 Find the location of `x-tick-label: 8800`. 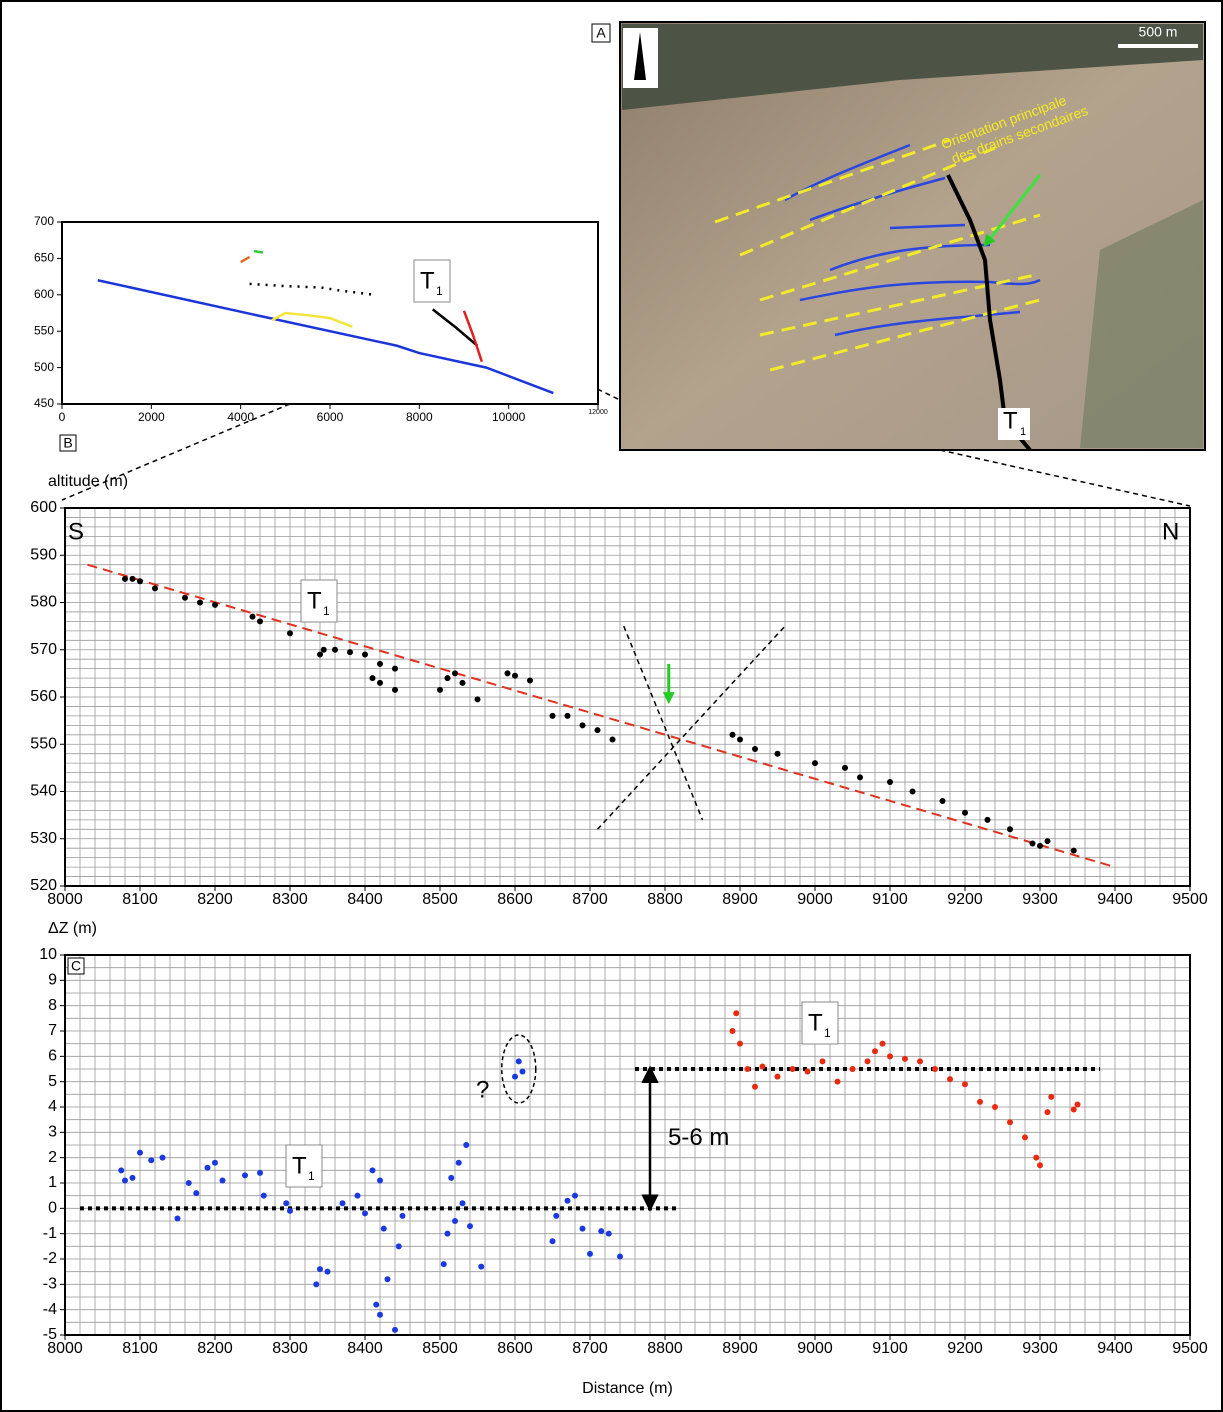

x-tick-label: 8800 is located at coordinates (665, 899).